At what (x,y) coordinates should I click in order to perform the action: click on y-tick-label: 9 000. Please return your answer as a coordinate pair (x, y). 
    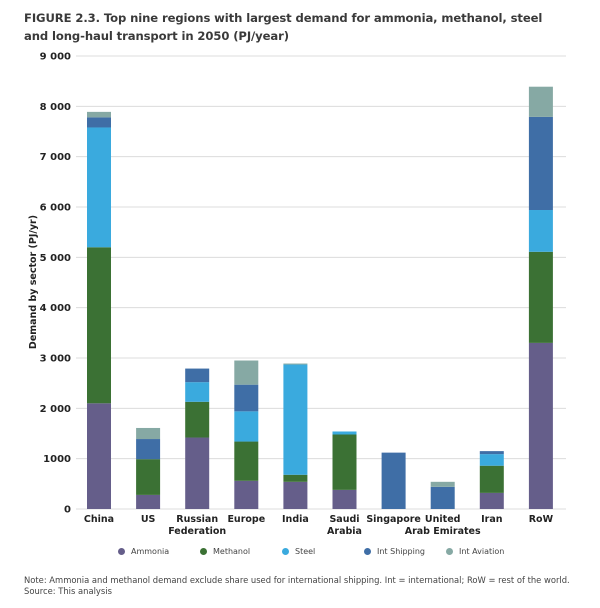
    Looking at the image, I should click on (55, 57).